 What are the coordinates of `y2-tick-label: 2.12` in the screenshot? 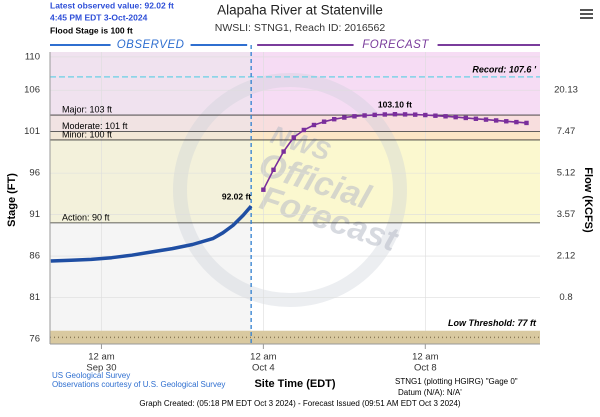 It's located at (566, 256).